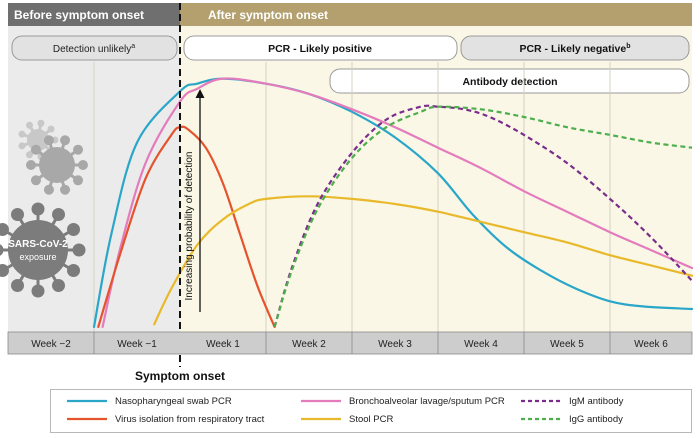 This screenshot has width=700, height=438. What do you see at coordinates (309, 344) in the screenshot?
I see `x-tick-label: Week 2` at bounding box center [309, 344].